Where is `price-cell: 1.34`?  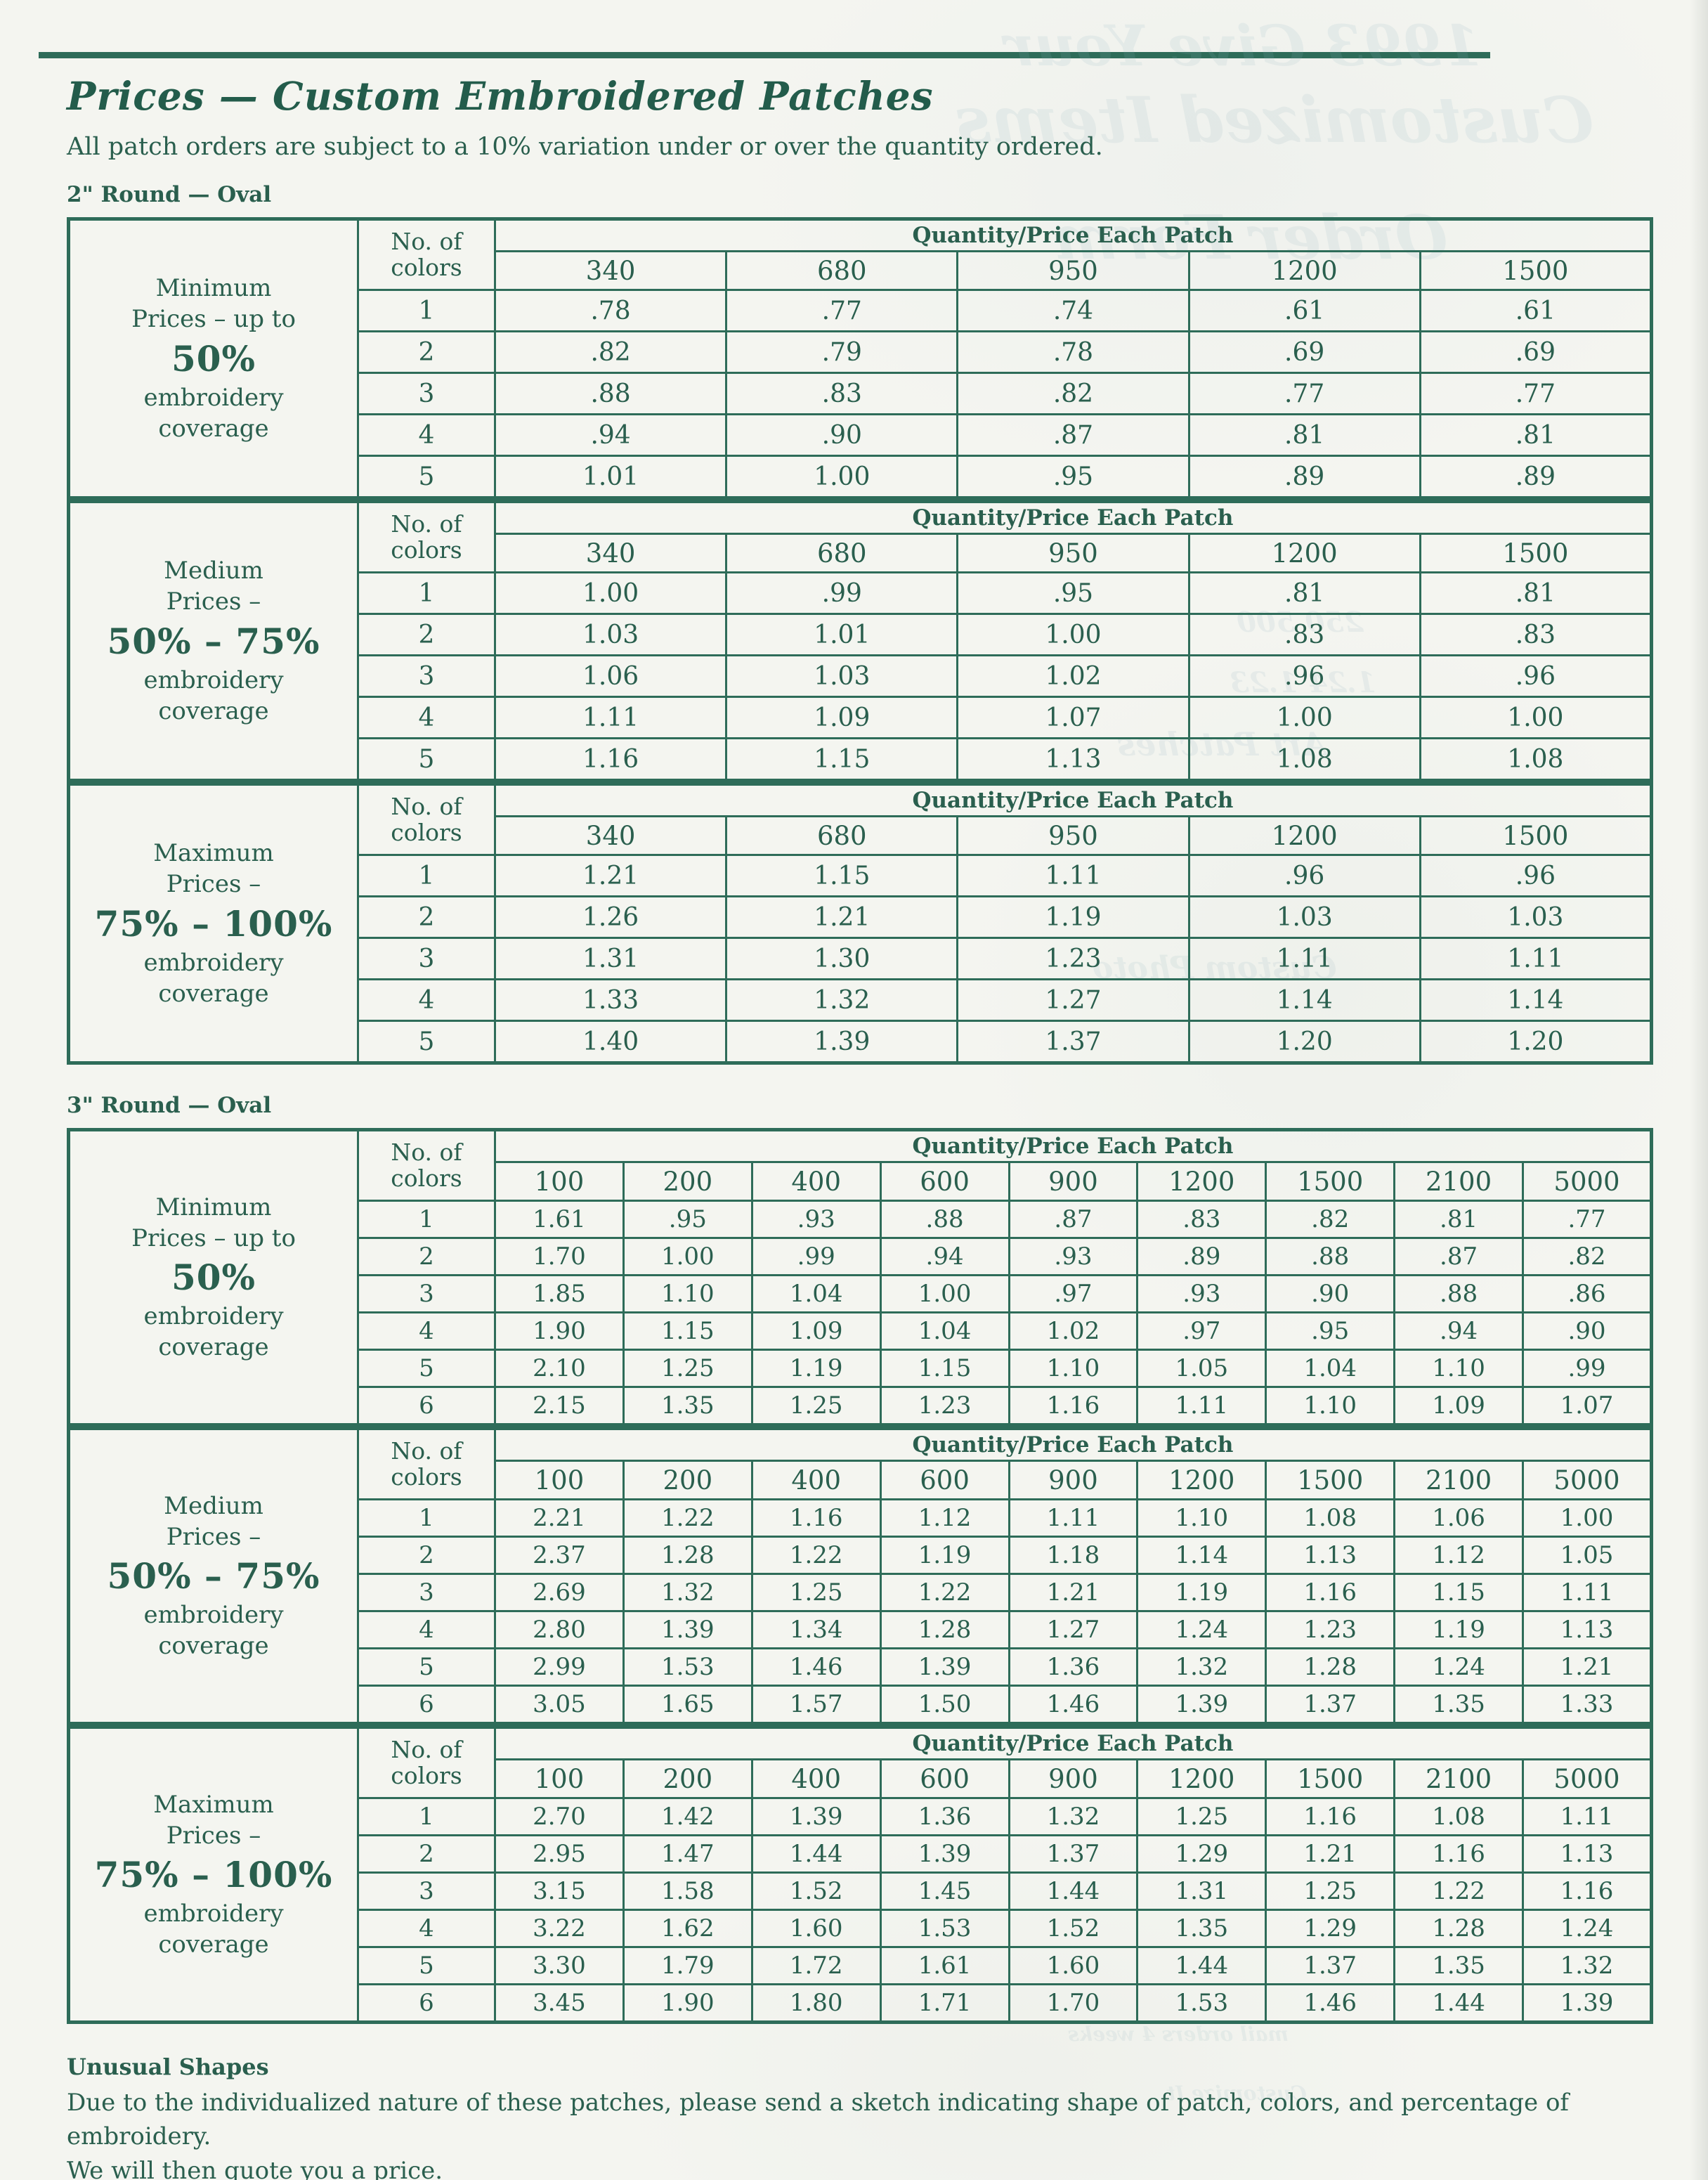 price-cell: 1.34 is located at coordinates (816, 1629).